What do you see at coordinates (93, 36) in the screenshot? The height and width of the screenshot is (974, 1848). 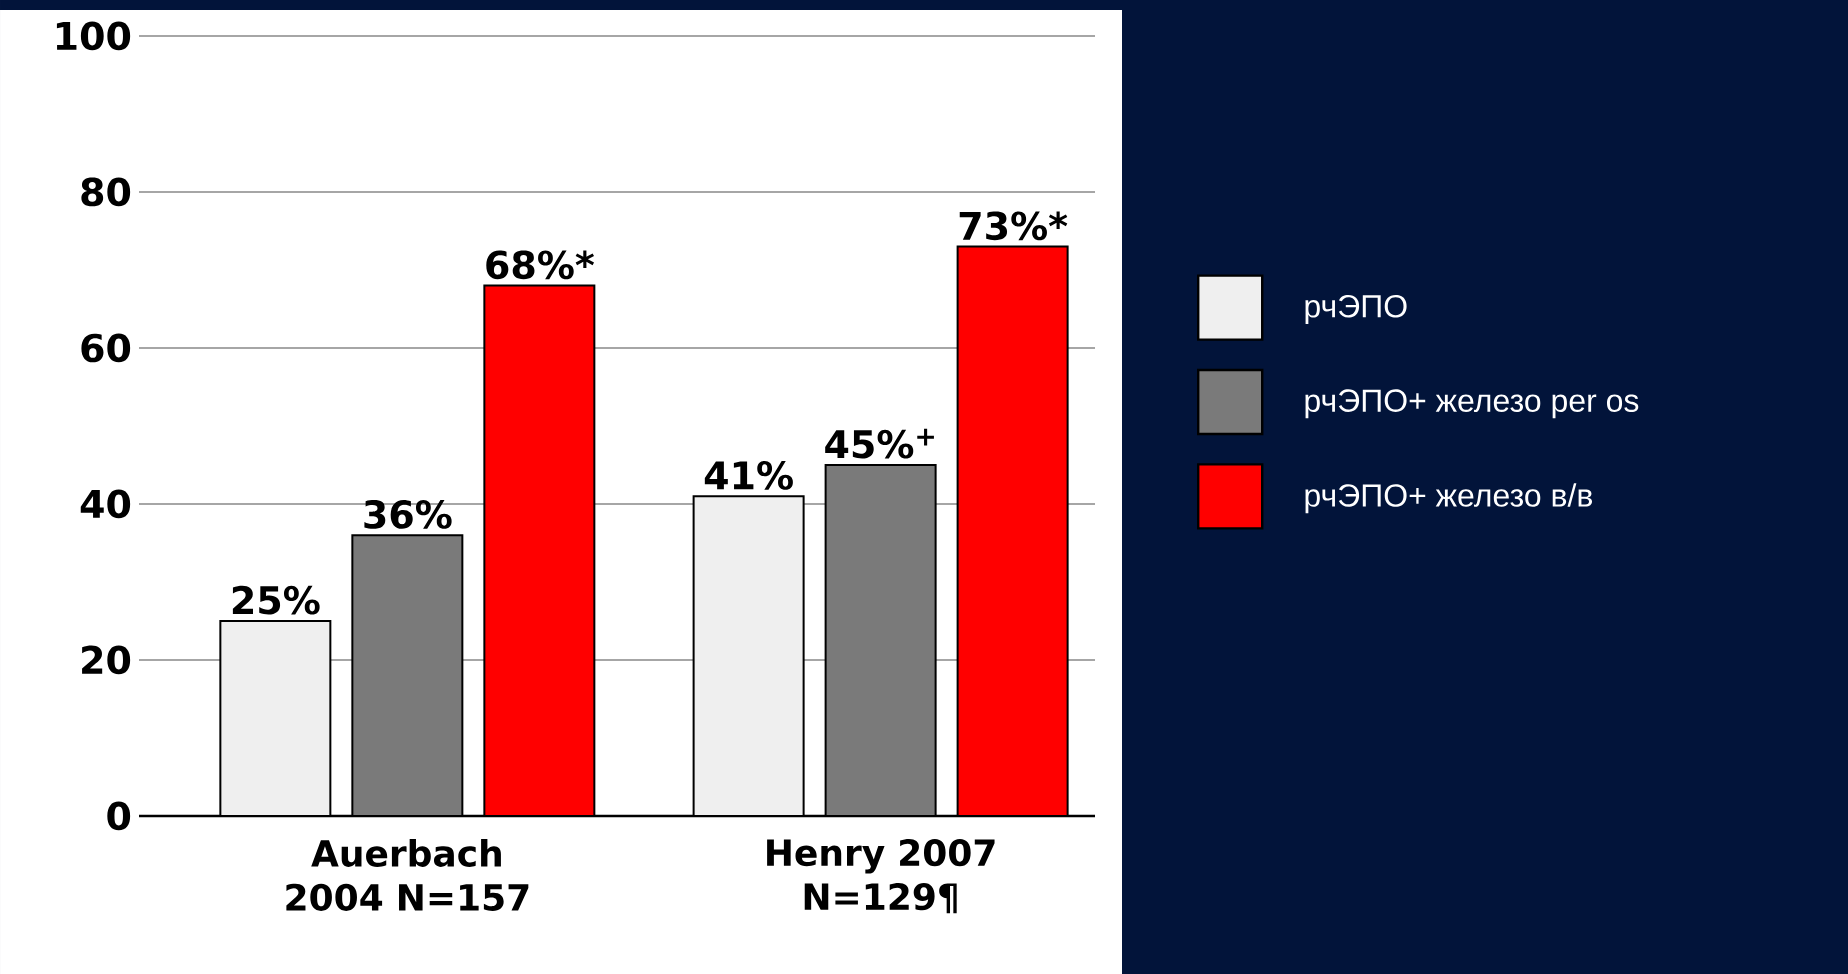 I see `y-tick-label: 100` at bounding box center [93, 36].